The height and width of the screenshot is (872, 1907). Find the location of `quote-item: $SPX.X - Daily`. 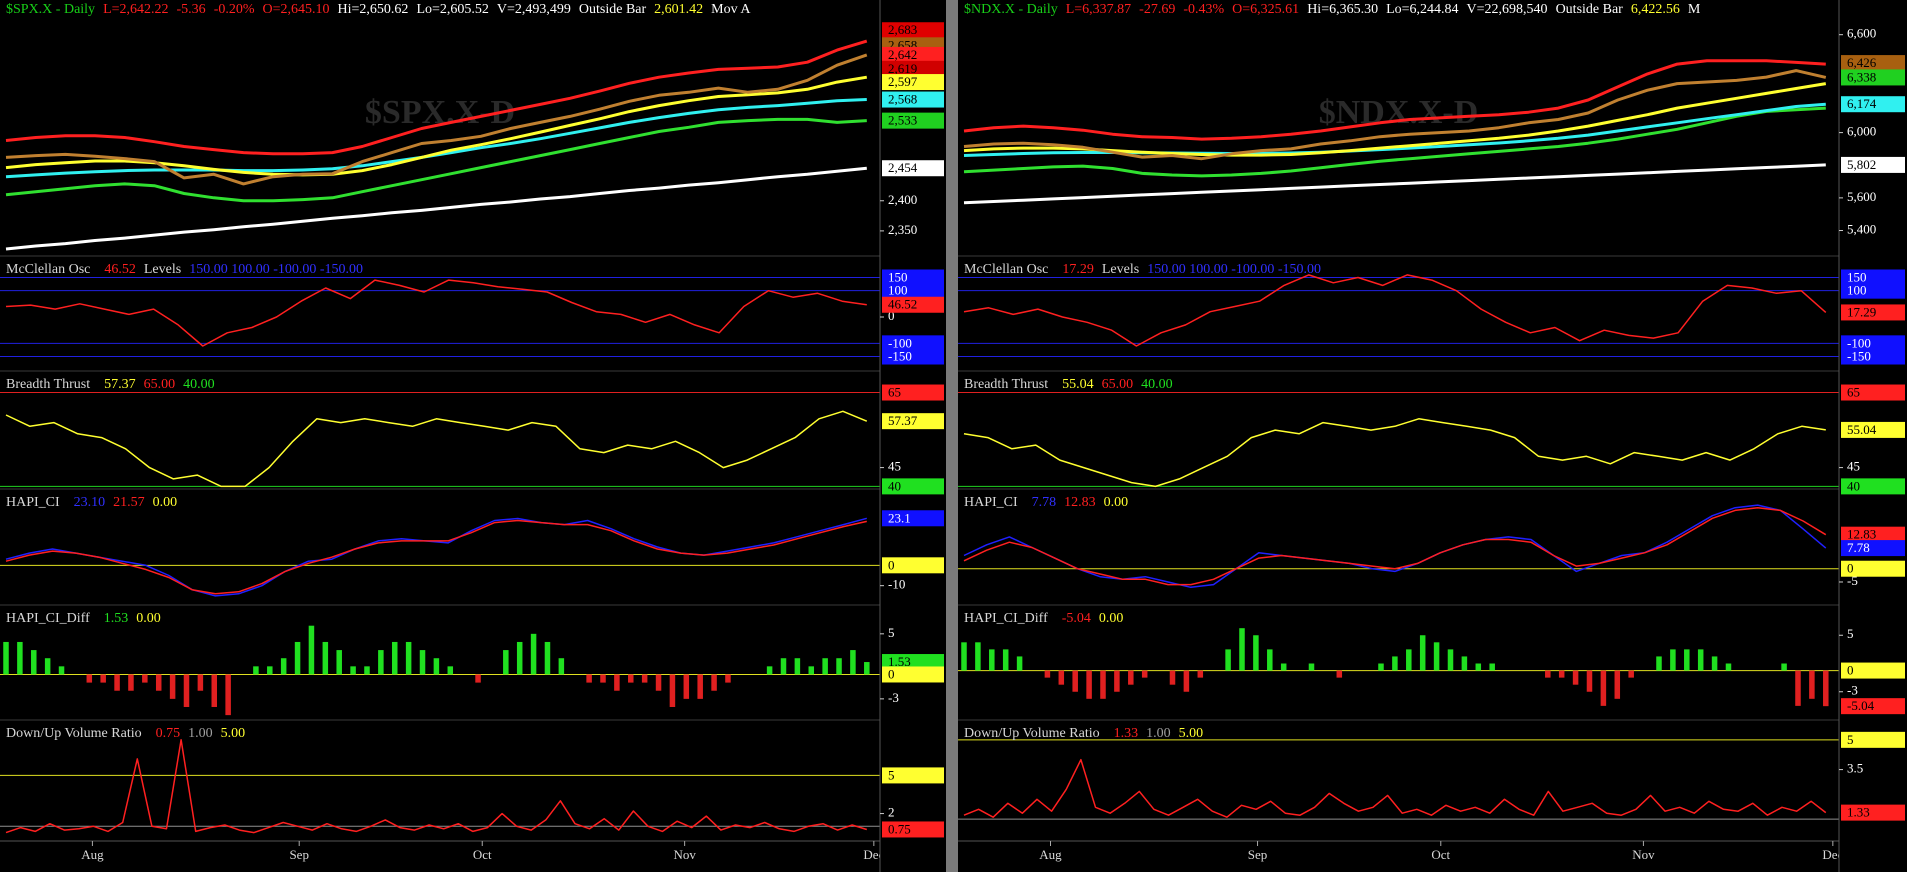

quote-item: $SPX.X - Daily is located at coordinates (50, 9).